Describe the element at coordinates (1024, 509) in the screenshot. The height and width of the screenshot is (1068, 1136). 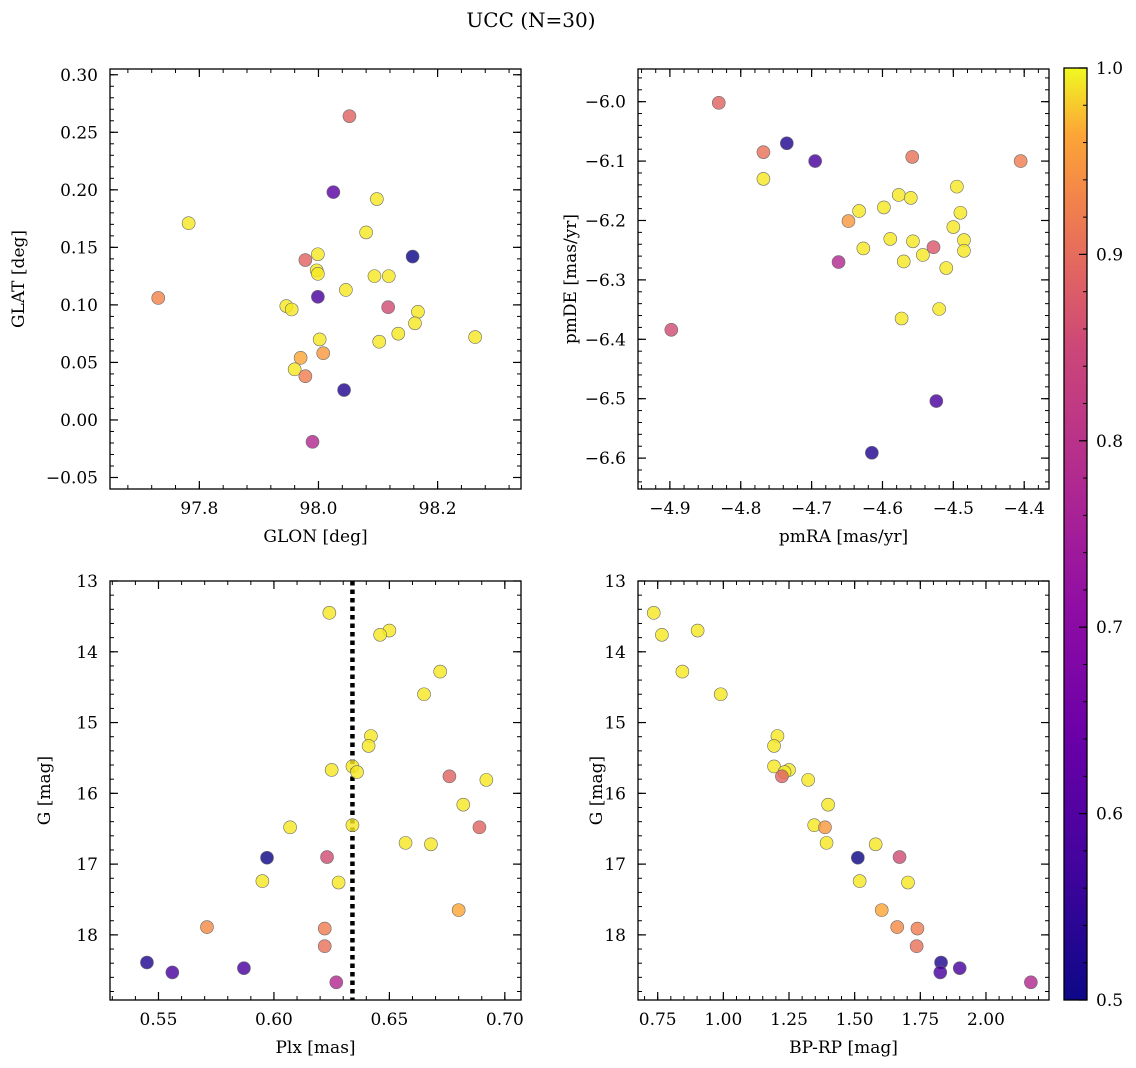
I see `x-tick-label: −4.4` at that location.